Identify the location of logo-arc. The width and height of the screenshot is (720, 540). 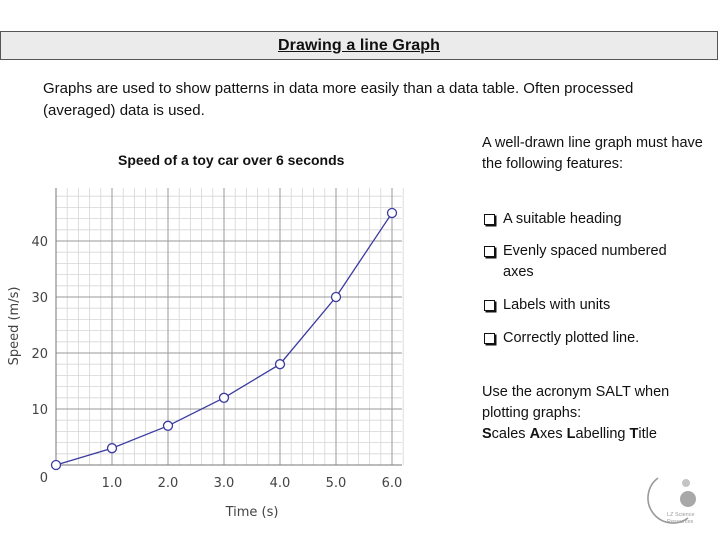
(668, 500).